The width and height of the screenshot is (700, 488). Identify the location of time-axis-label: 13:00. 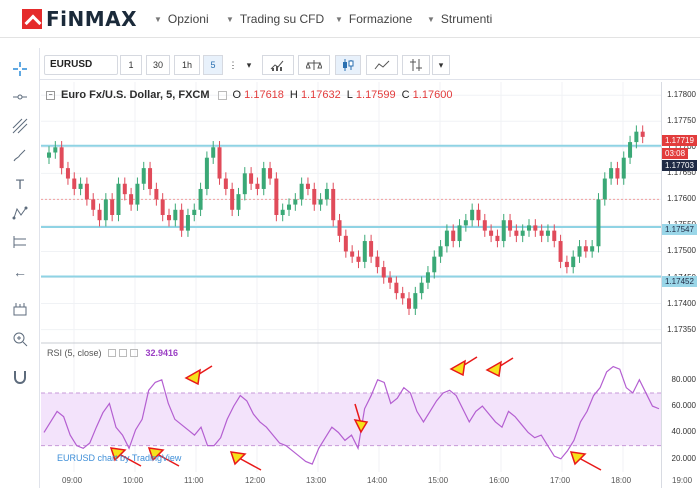
(316, 480).